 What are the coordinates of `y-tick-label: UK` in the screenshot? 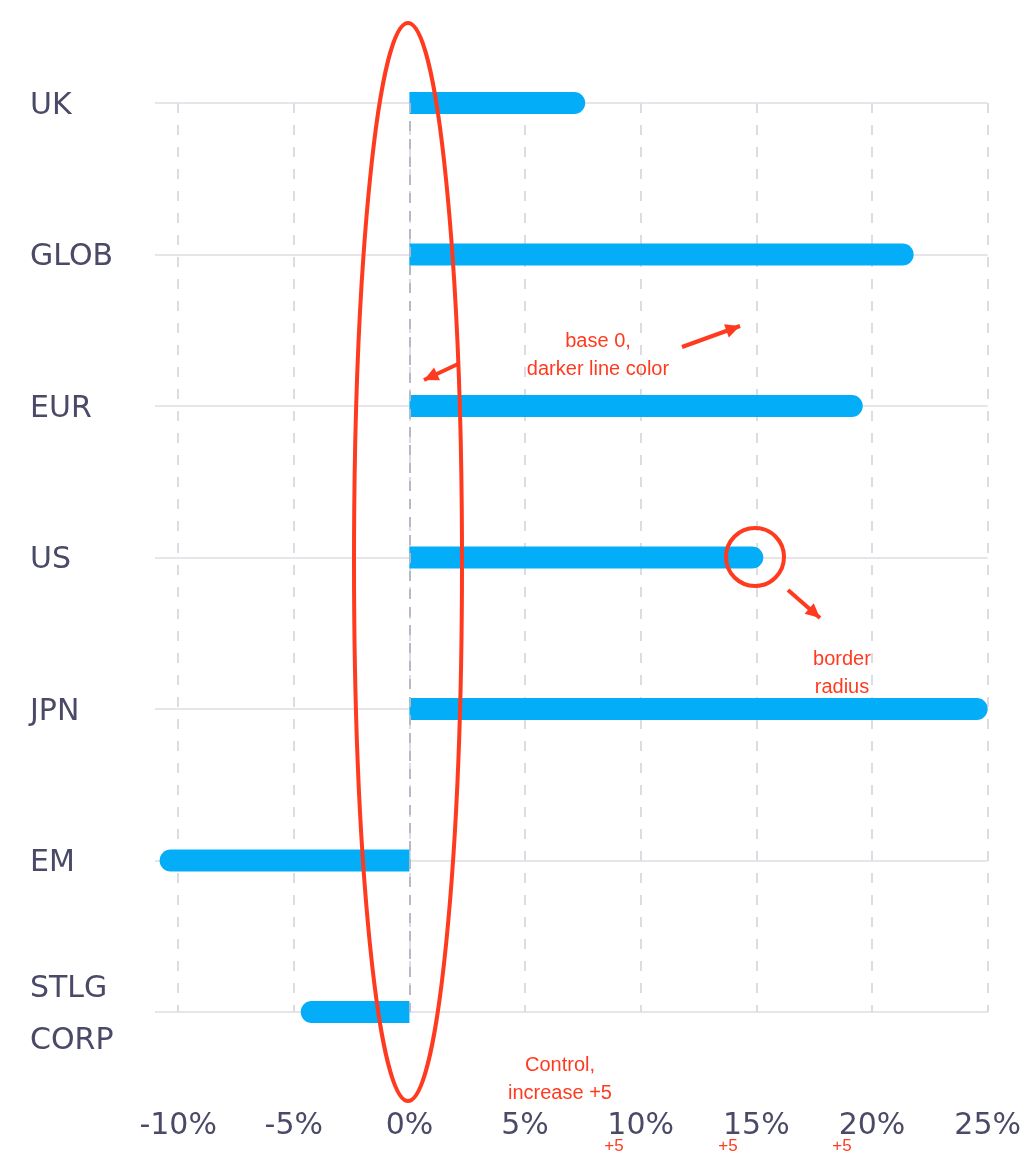 It's located at (51, 103).